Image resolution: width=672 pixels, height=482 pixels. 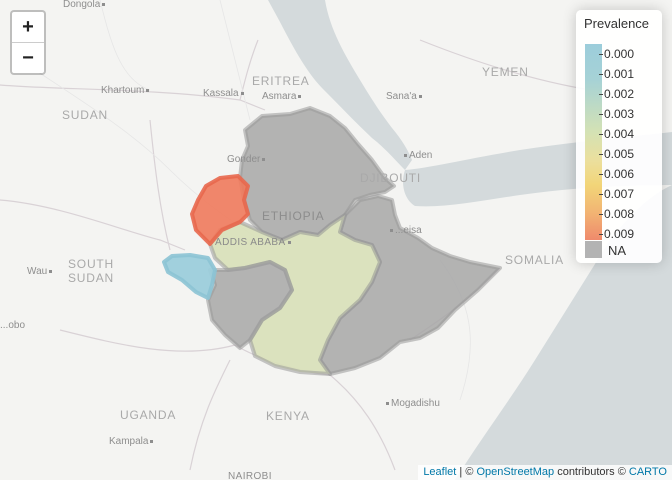 I want to click on label-addis-ababa: ADDIS ABABA, so click(x=253, y=243).